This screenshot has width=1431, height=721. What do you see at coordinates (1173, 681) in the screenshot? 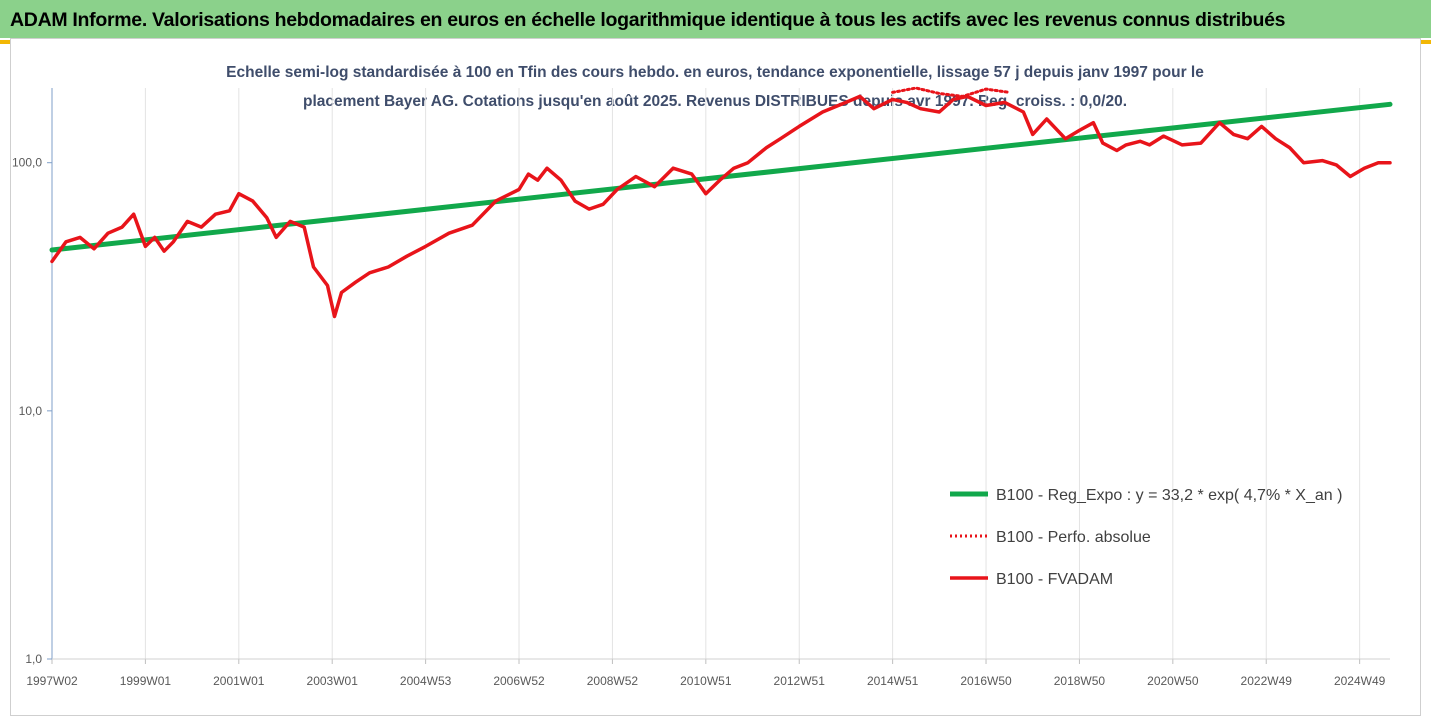
I see `x-tick-label: 2020W50` at bounding box center [1173, 681].